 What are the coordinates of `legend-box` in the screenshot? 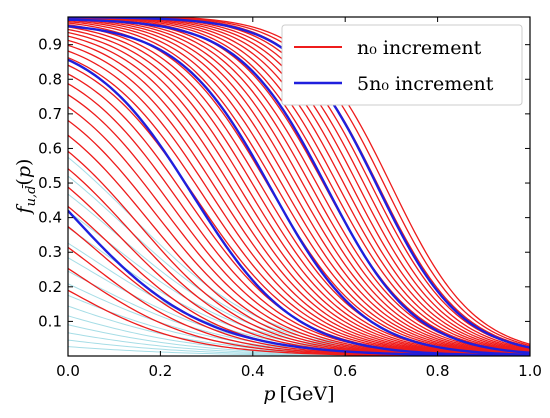 It's located at (402, 65).